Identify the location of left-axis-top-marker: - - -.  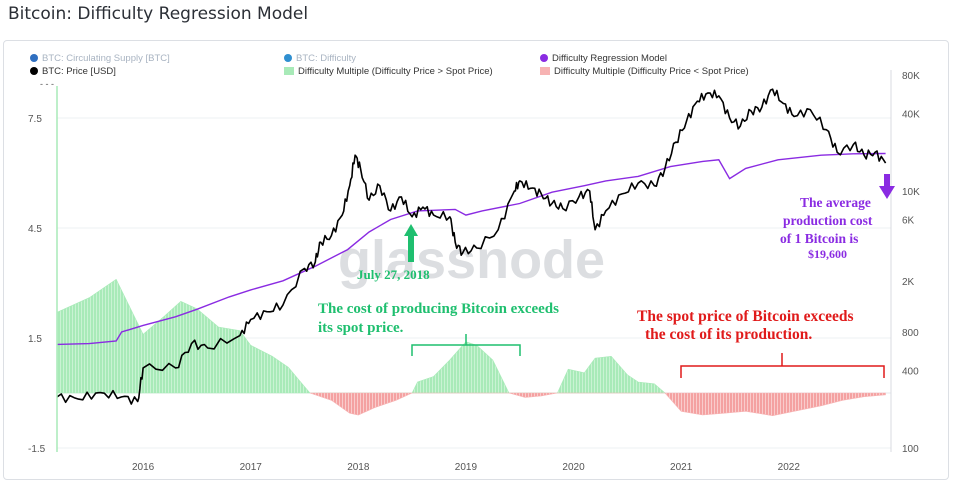
(47, 84).